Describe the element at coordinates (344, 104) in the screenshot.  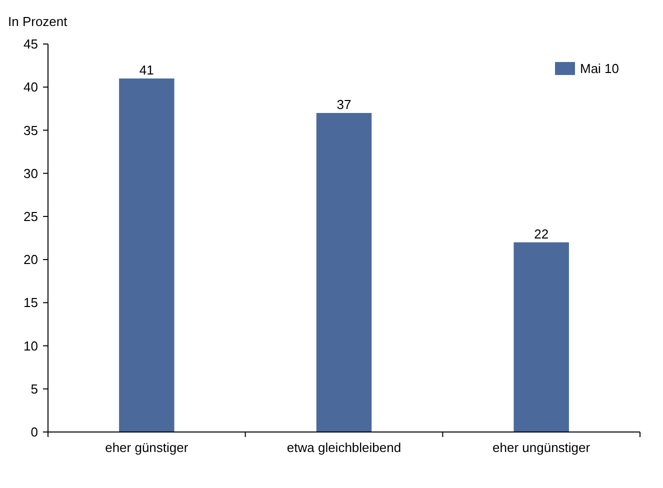
I see `data-label: 37` at that location.